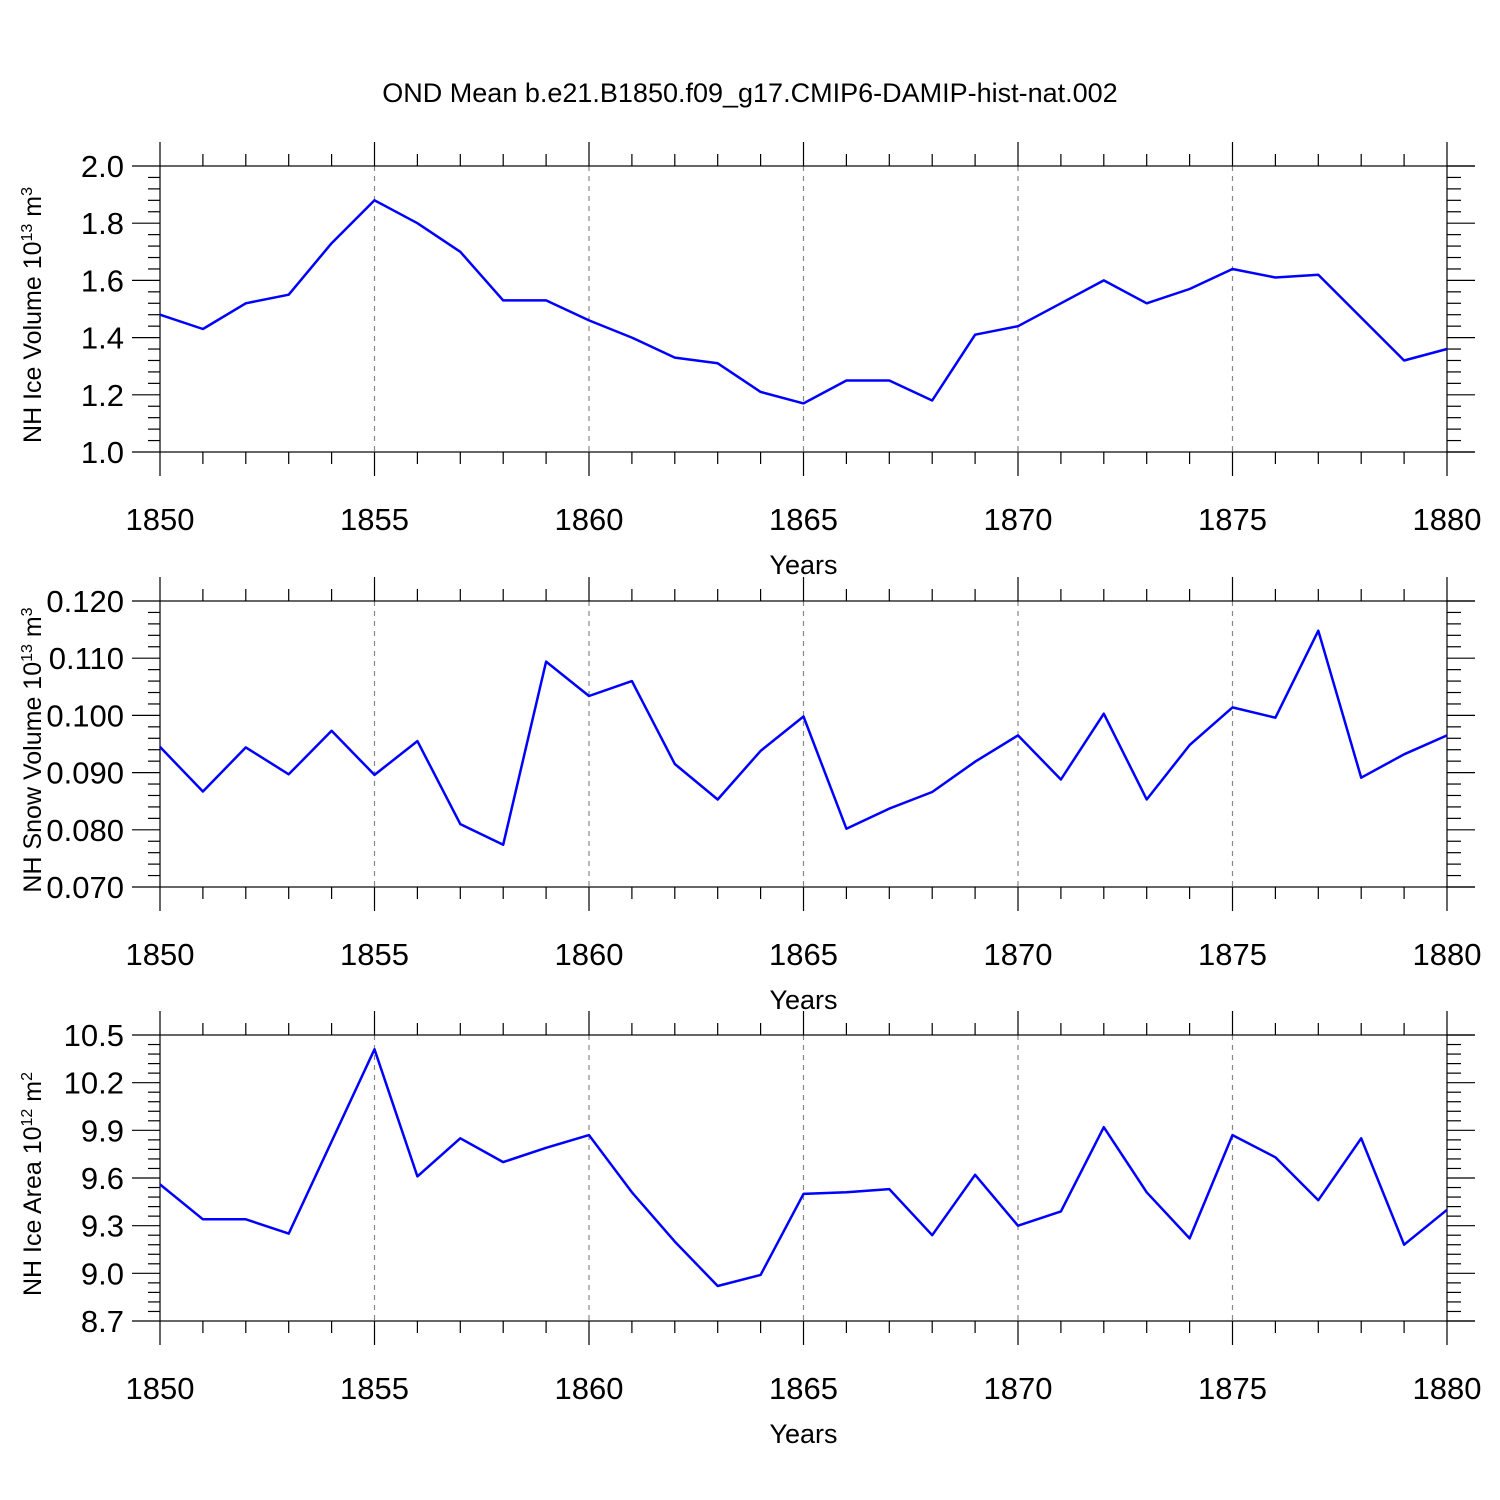 The width and height of the screenshot is (1500, 1500). I want to click on y-axis-label: NH Ice Volume 1013 m3, so click(33, 315).